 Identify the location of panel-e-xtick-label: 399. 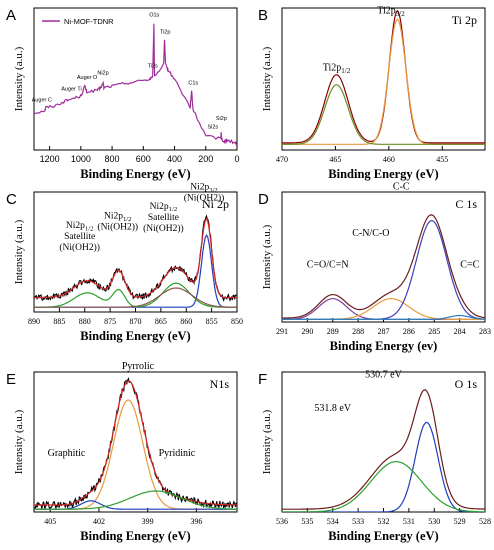
(148, 521).